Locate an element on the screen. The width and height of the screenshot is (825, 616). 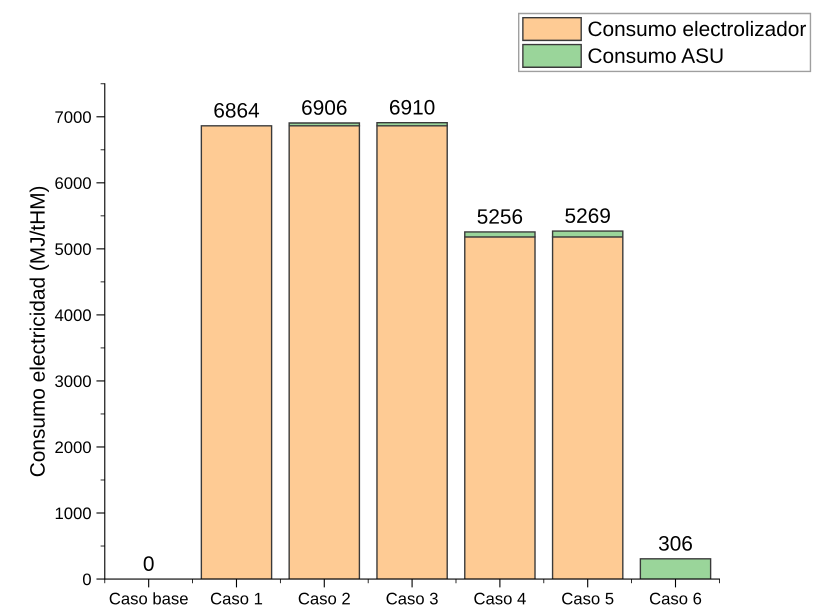
x-tick-label: Caso 2 is located at coordinates (324, 598).